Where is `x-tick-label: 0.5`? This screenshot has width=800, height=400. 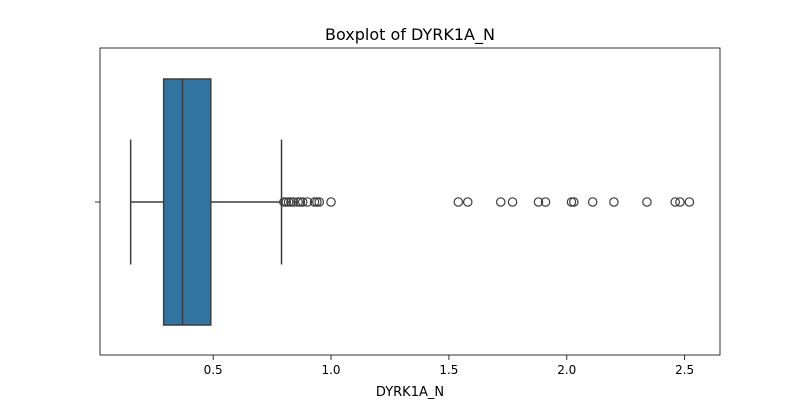
x-tick-label: 0.5 is located at coordinates (213, 370).